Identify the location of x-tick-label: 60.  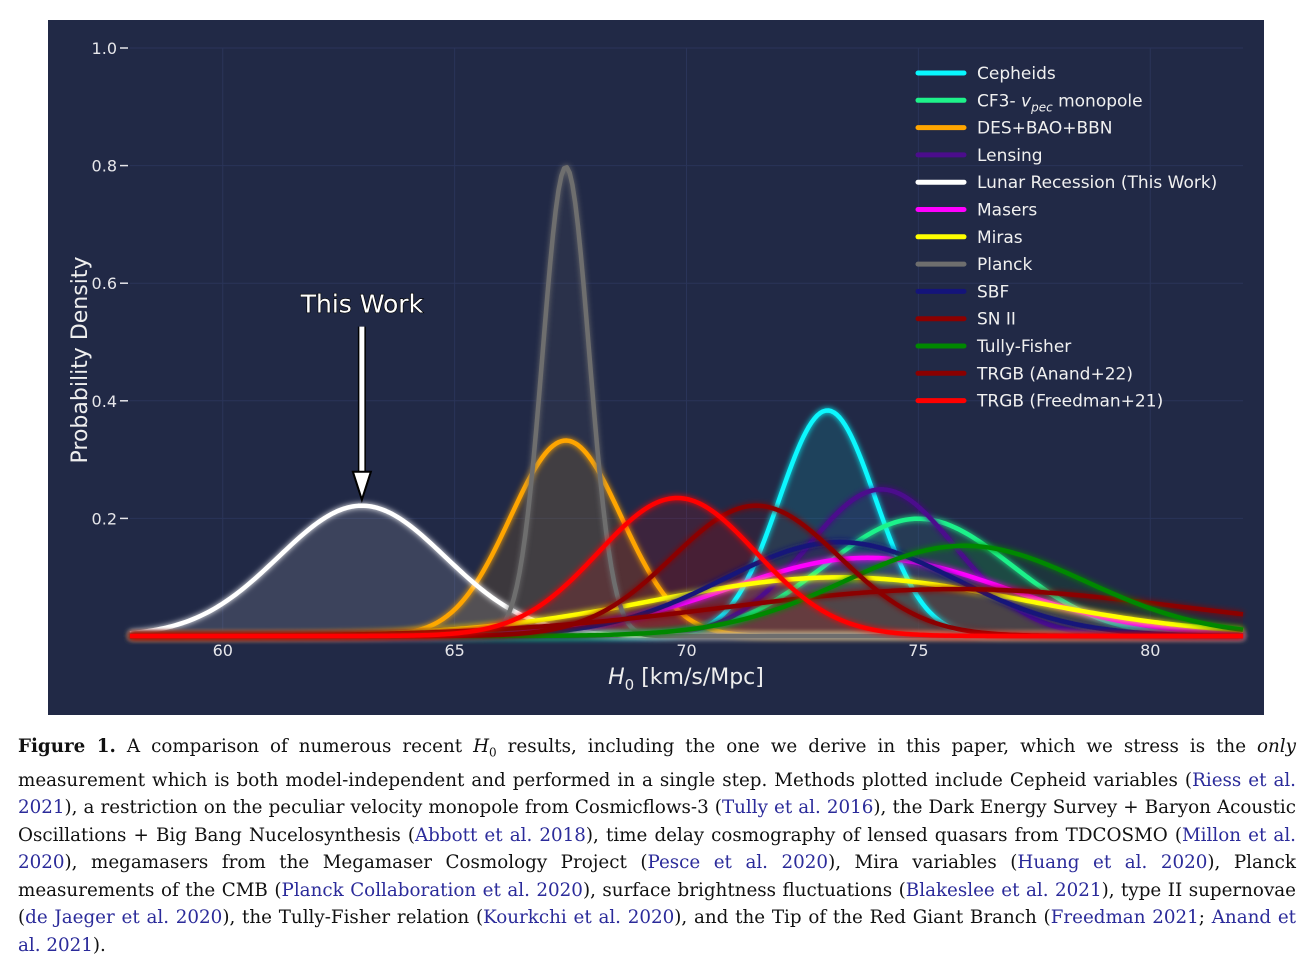
(223, 650).